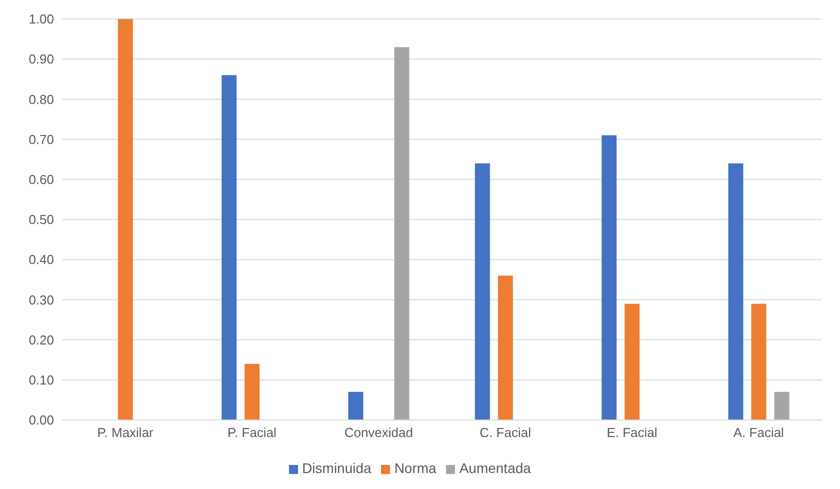 The height and width of the screenshot is (489, 840). Describe the element at coordinates (632, 432) in the screenshot. I see `x-tick-label: E. Facial` at that location.